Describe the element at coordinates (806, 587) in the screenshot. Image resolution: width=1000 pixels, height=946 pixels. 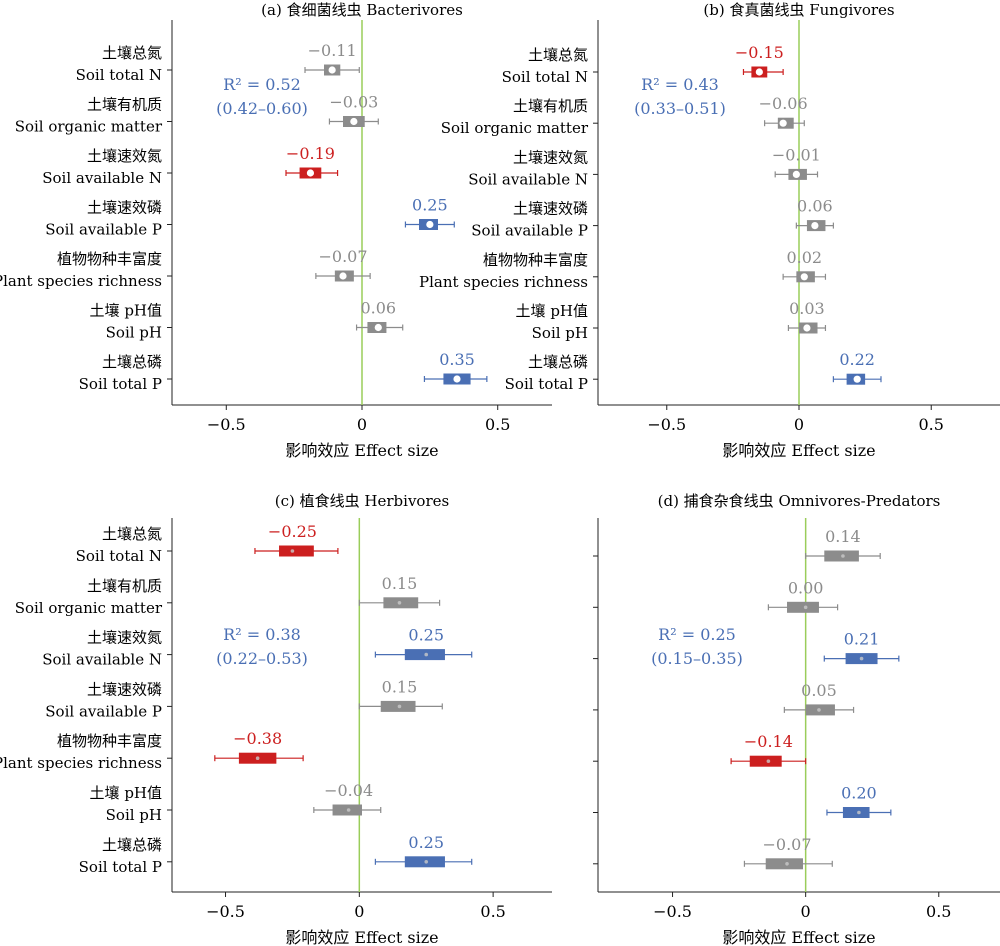
I see `effect-value-label: 0.00` at that location.